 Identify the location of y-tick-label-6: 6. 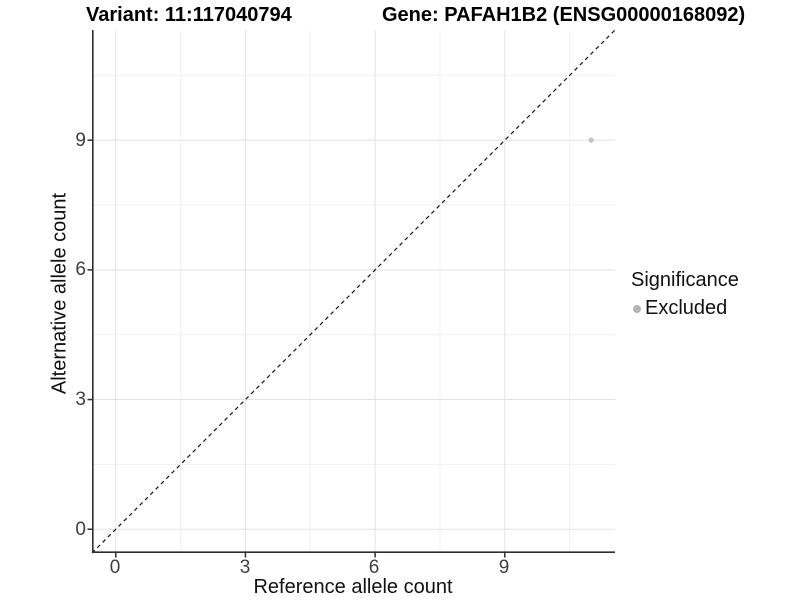
(80, 269).